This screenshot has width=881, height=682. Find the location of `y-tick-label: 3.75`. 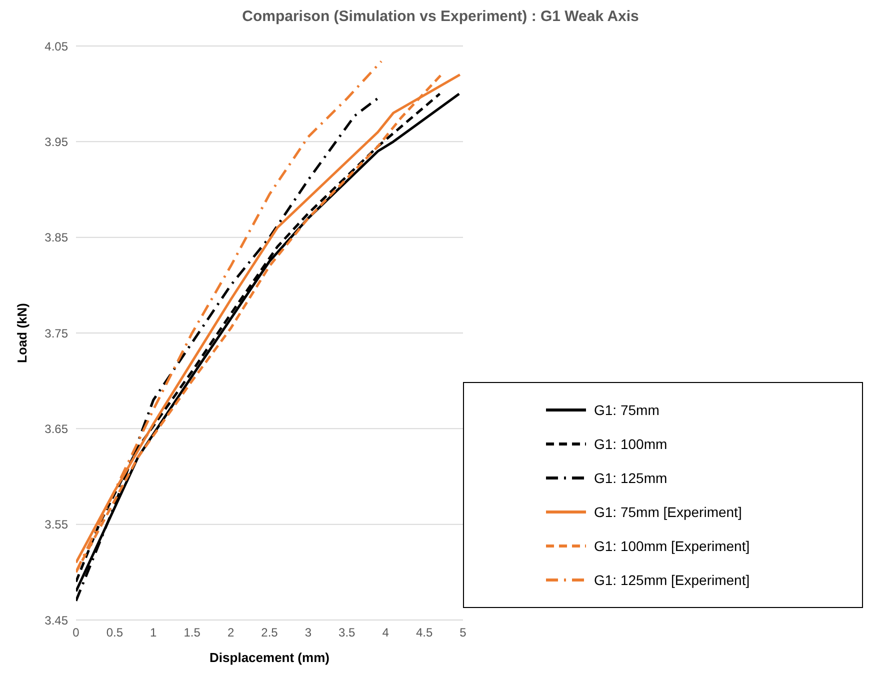

y-tick-label: 3.75 is located at coordinates (56, 333).